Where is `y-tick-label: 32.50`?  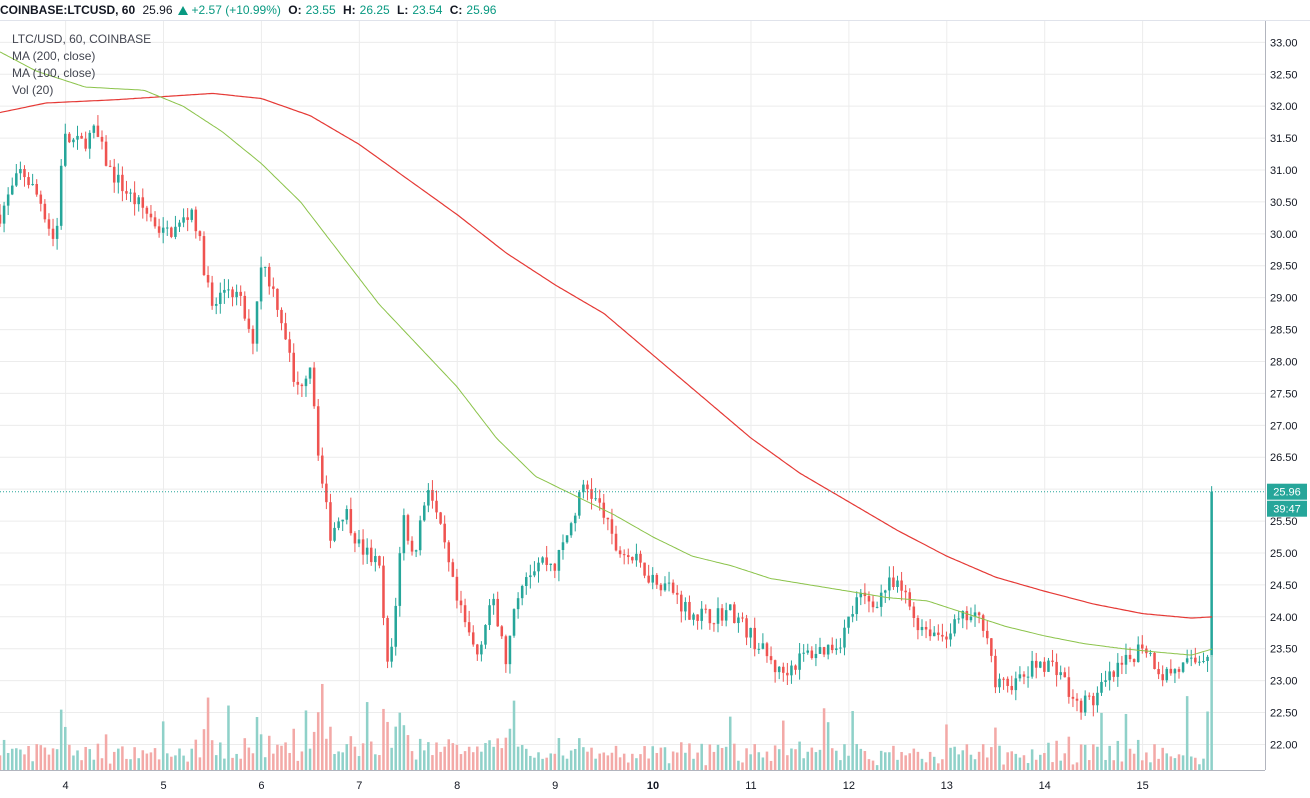
y-tick-label: 32.50 is located at coordinates (1284, 75).